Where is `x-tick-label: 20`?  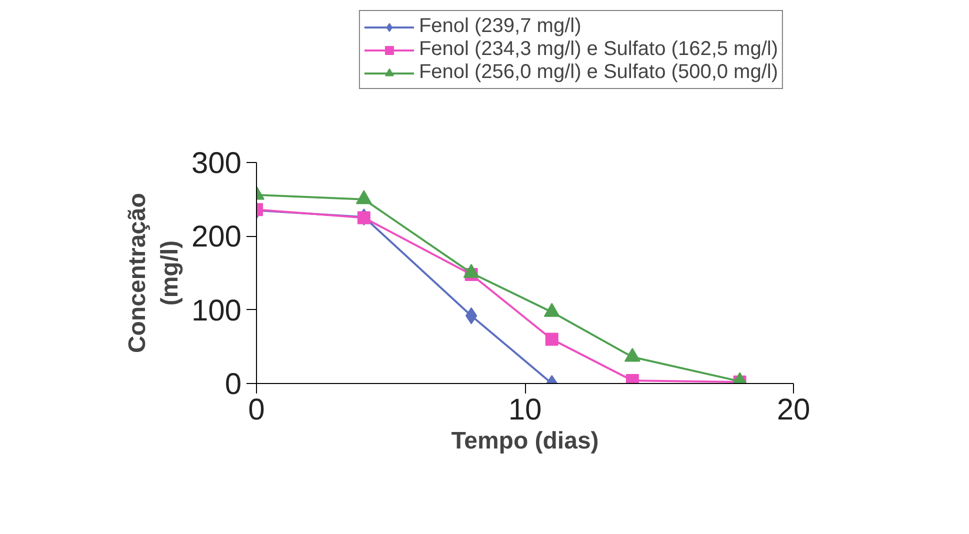
x-tick-label: 20 is located at coordinates (793, 410).